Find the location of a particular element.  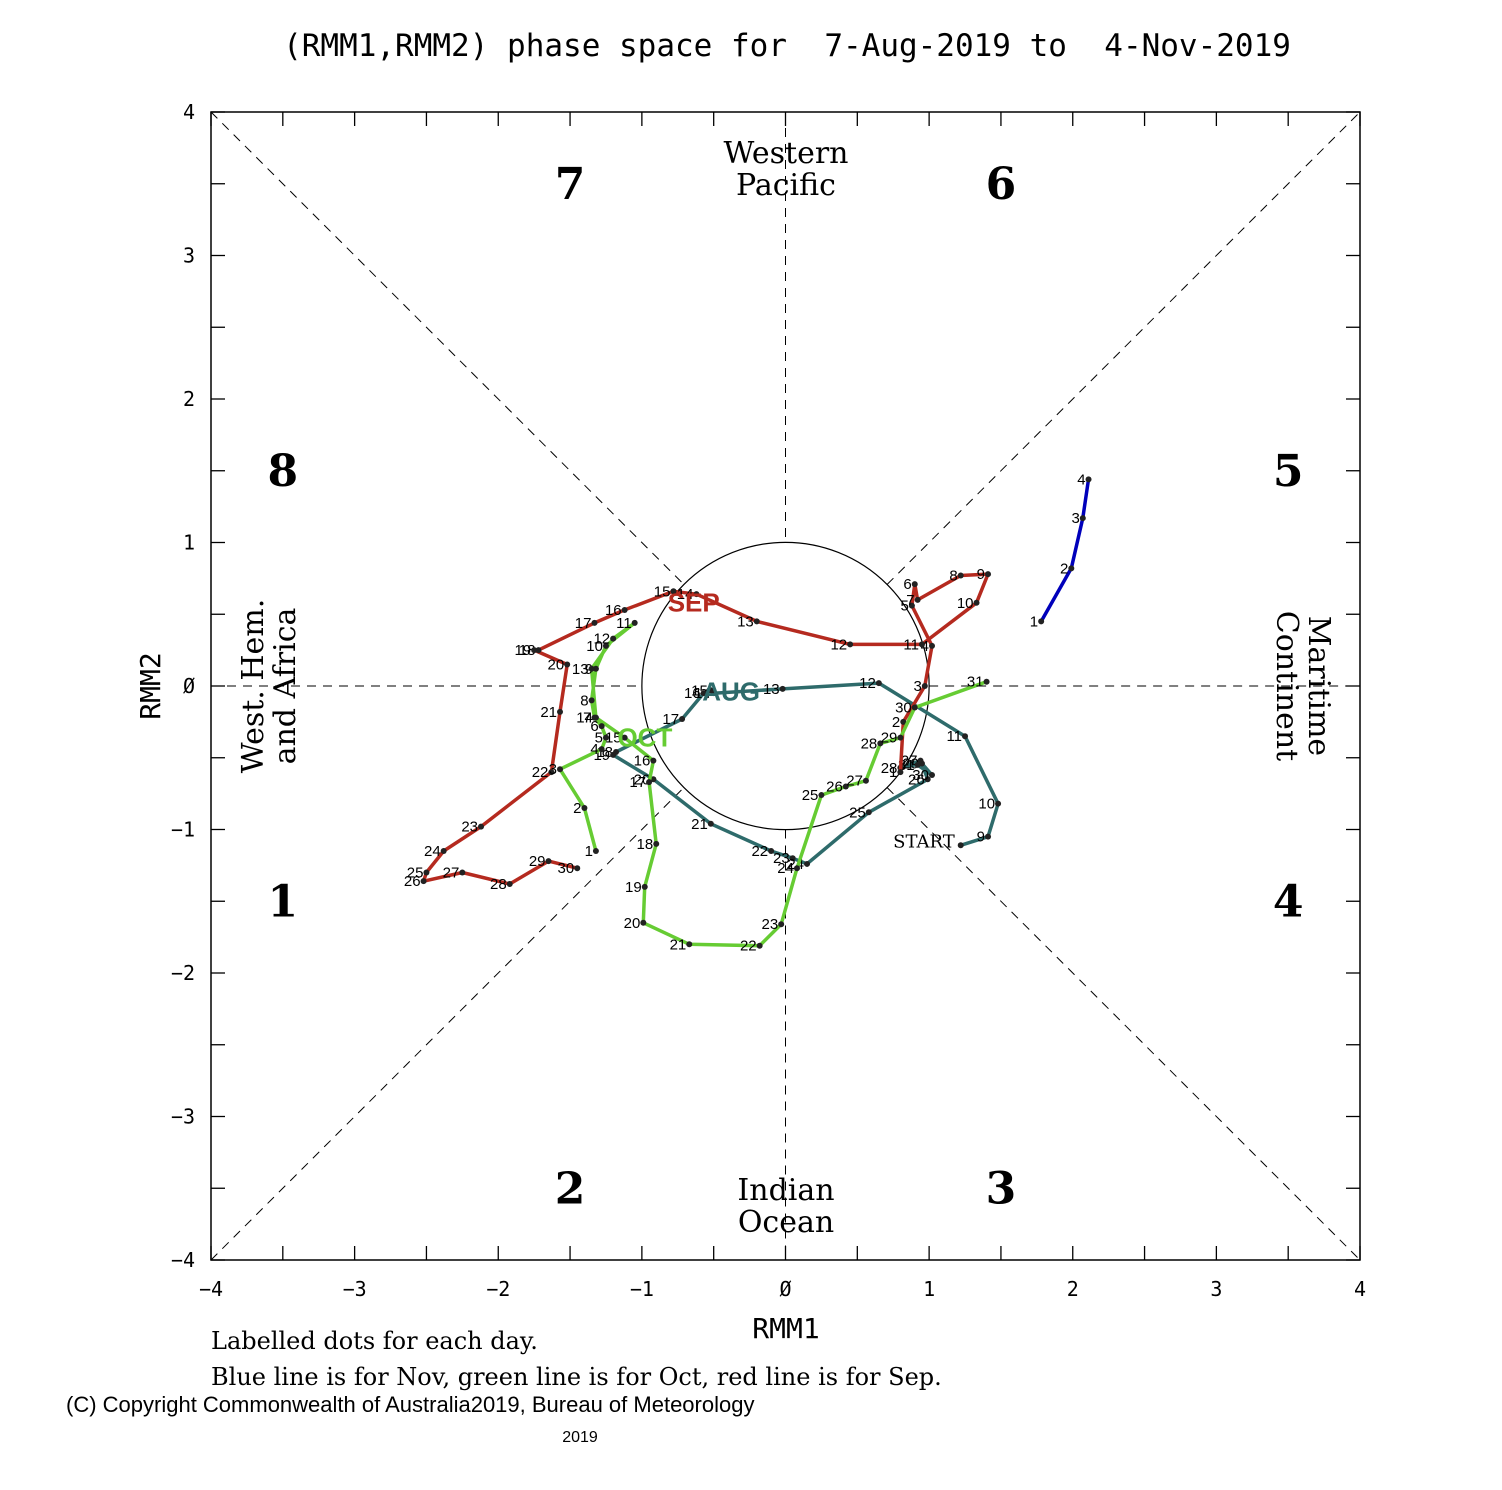

x-tick-label: 3 is located at coordinates (1216, 1289).